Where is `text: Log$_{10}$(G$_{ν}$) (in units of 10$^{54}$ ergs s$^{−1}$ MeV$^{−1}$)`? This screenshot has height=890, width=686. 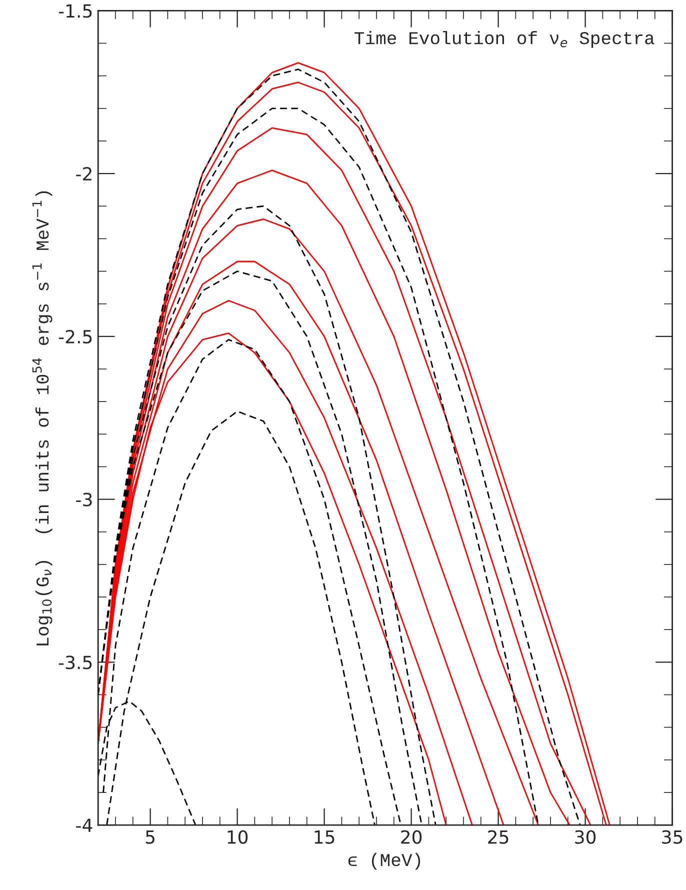 text: Log$_{10}$(G$_{ν}$) (in units of 10$^{54}$ ergs s$^{−1}$ MeV$^{−1}$) is located at coordinates (42, 418).